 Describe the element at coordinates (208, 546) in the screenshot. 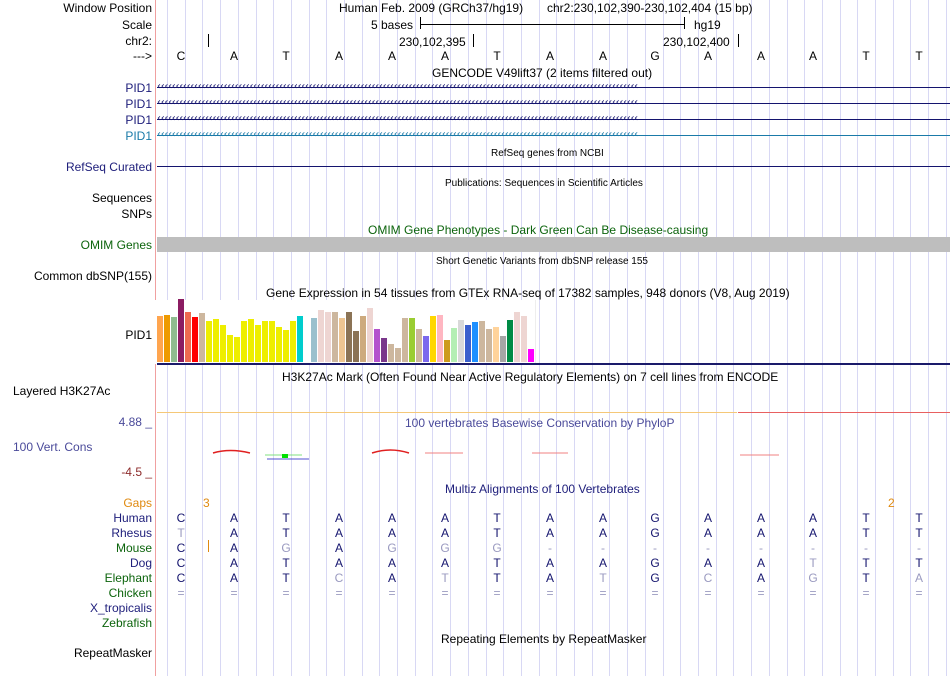

I see `mouse-insertion-marker` at that location.